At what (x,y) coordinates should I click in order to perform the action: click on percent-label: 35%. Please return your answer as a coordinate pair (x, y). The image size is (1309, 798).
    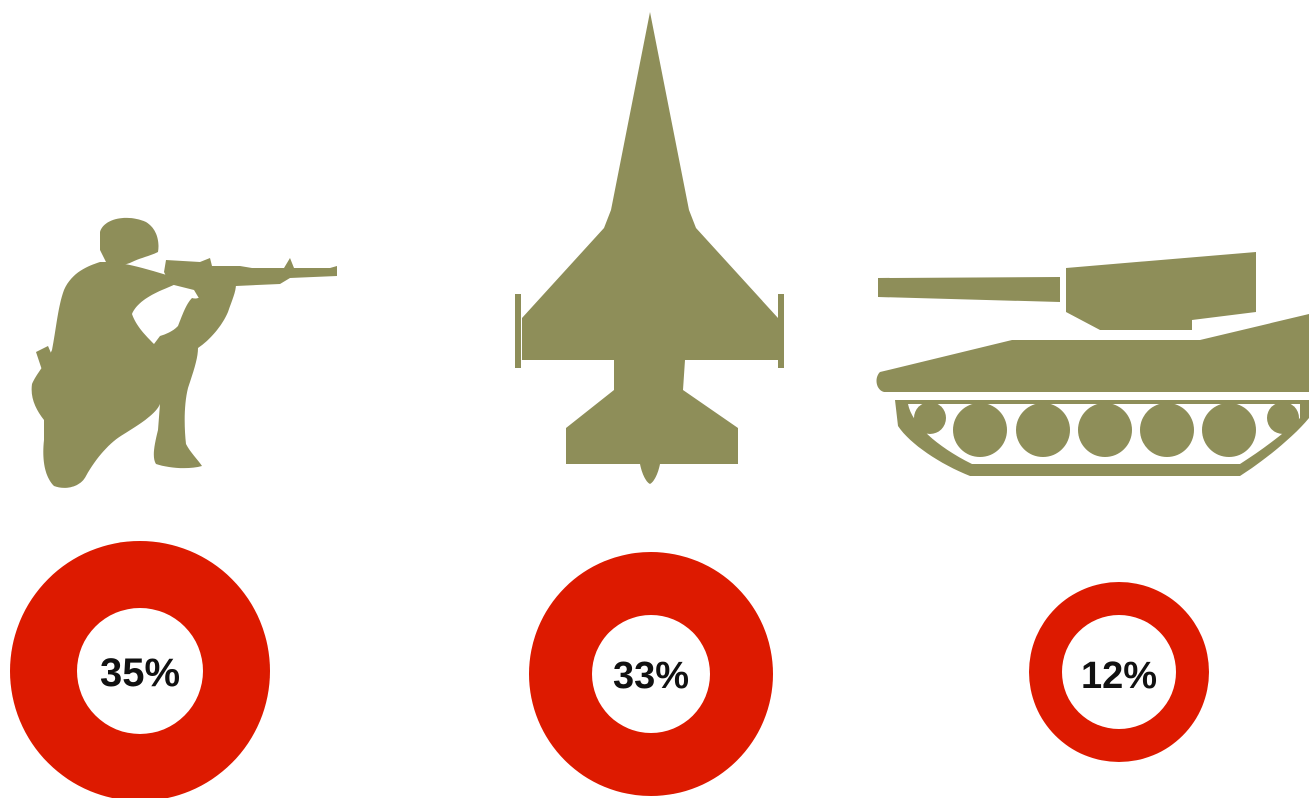
    Looking at the image, I should click on (140, 673).